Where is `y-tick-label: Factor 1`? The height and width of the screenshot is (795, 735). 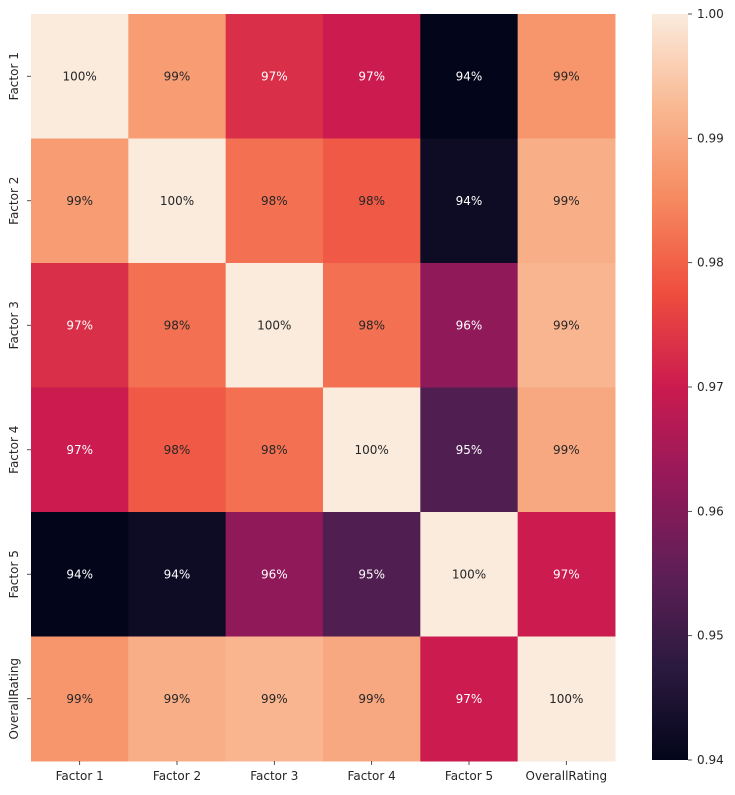 y-tick-label: Factor 1 is located at coordinates (14, 76).